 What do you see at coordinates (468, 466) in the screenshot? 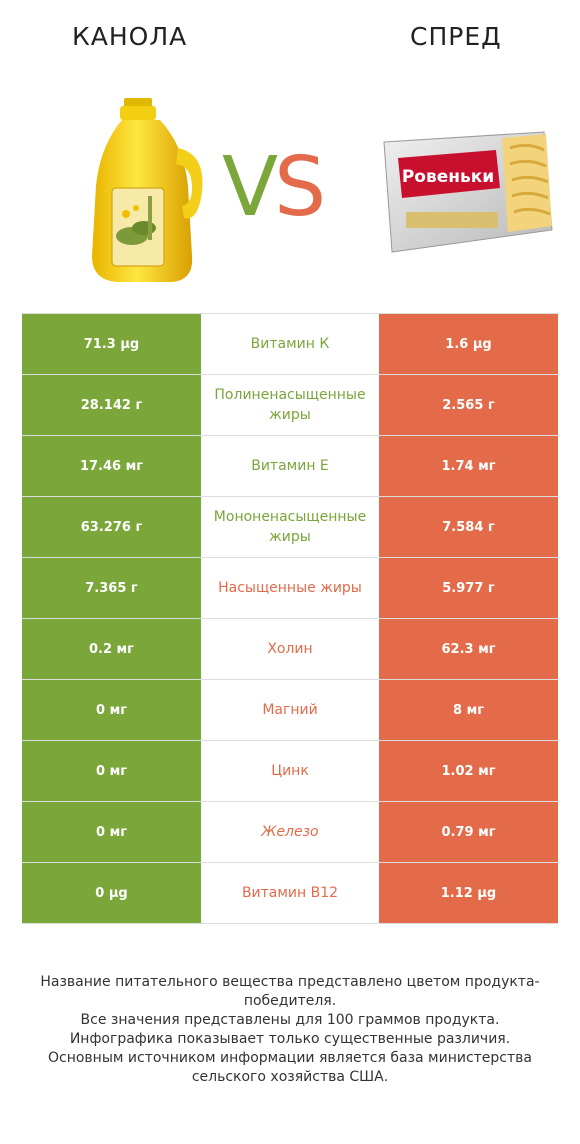
I see `right-value: 1.74 мг` at bounding box center [468, 466].